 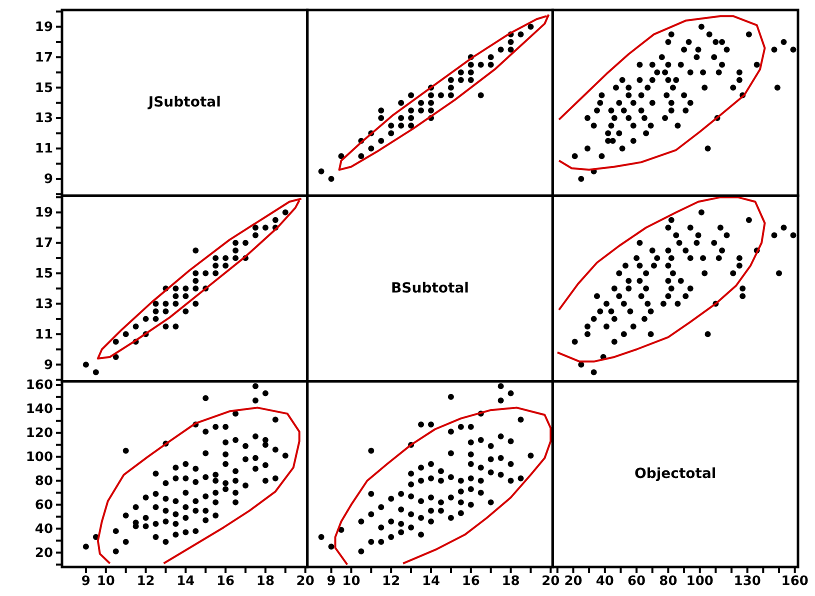 I want to click on y-tick-label: 13, so click(x=43, y=304).